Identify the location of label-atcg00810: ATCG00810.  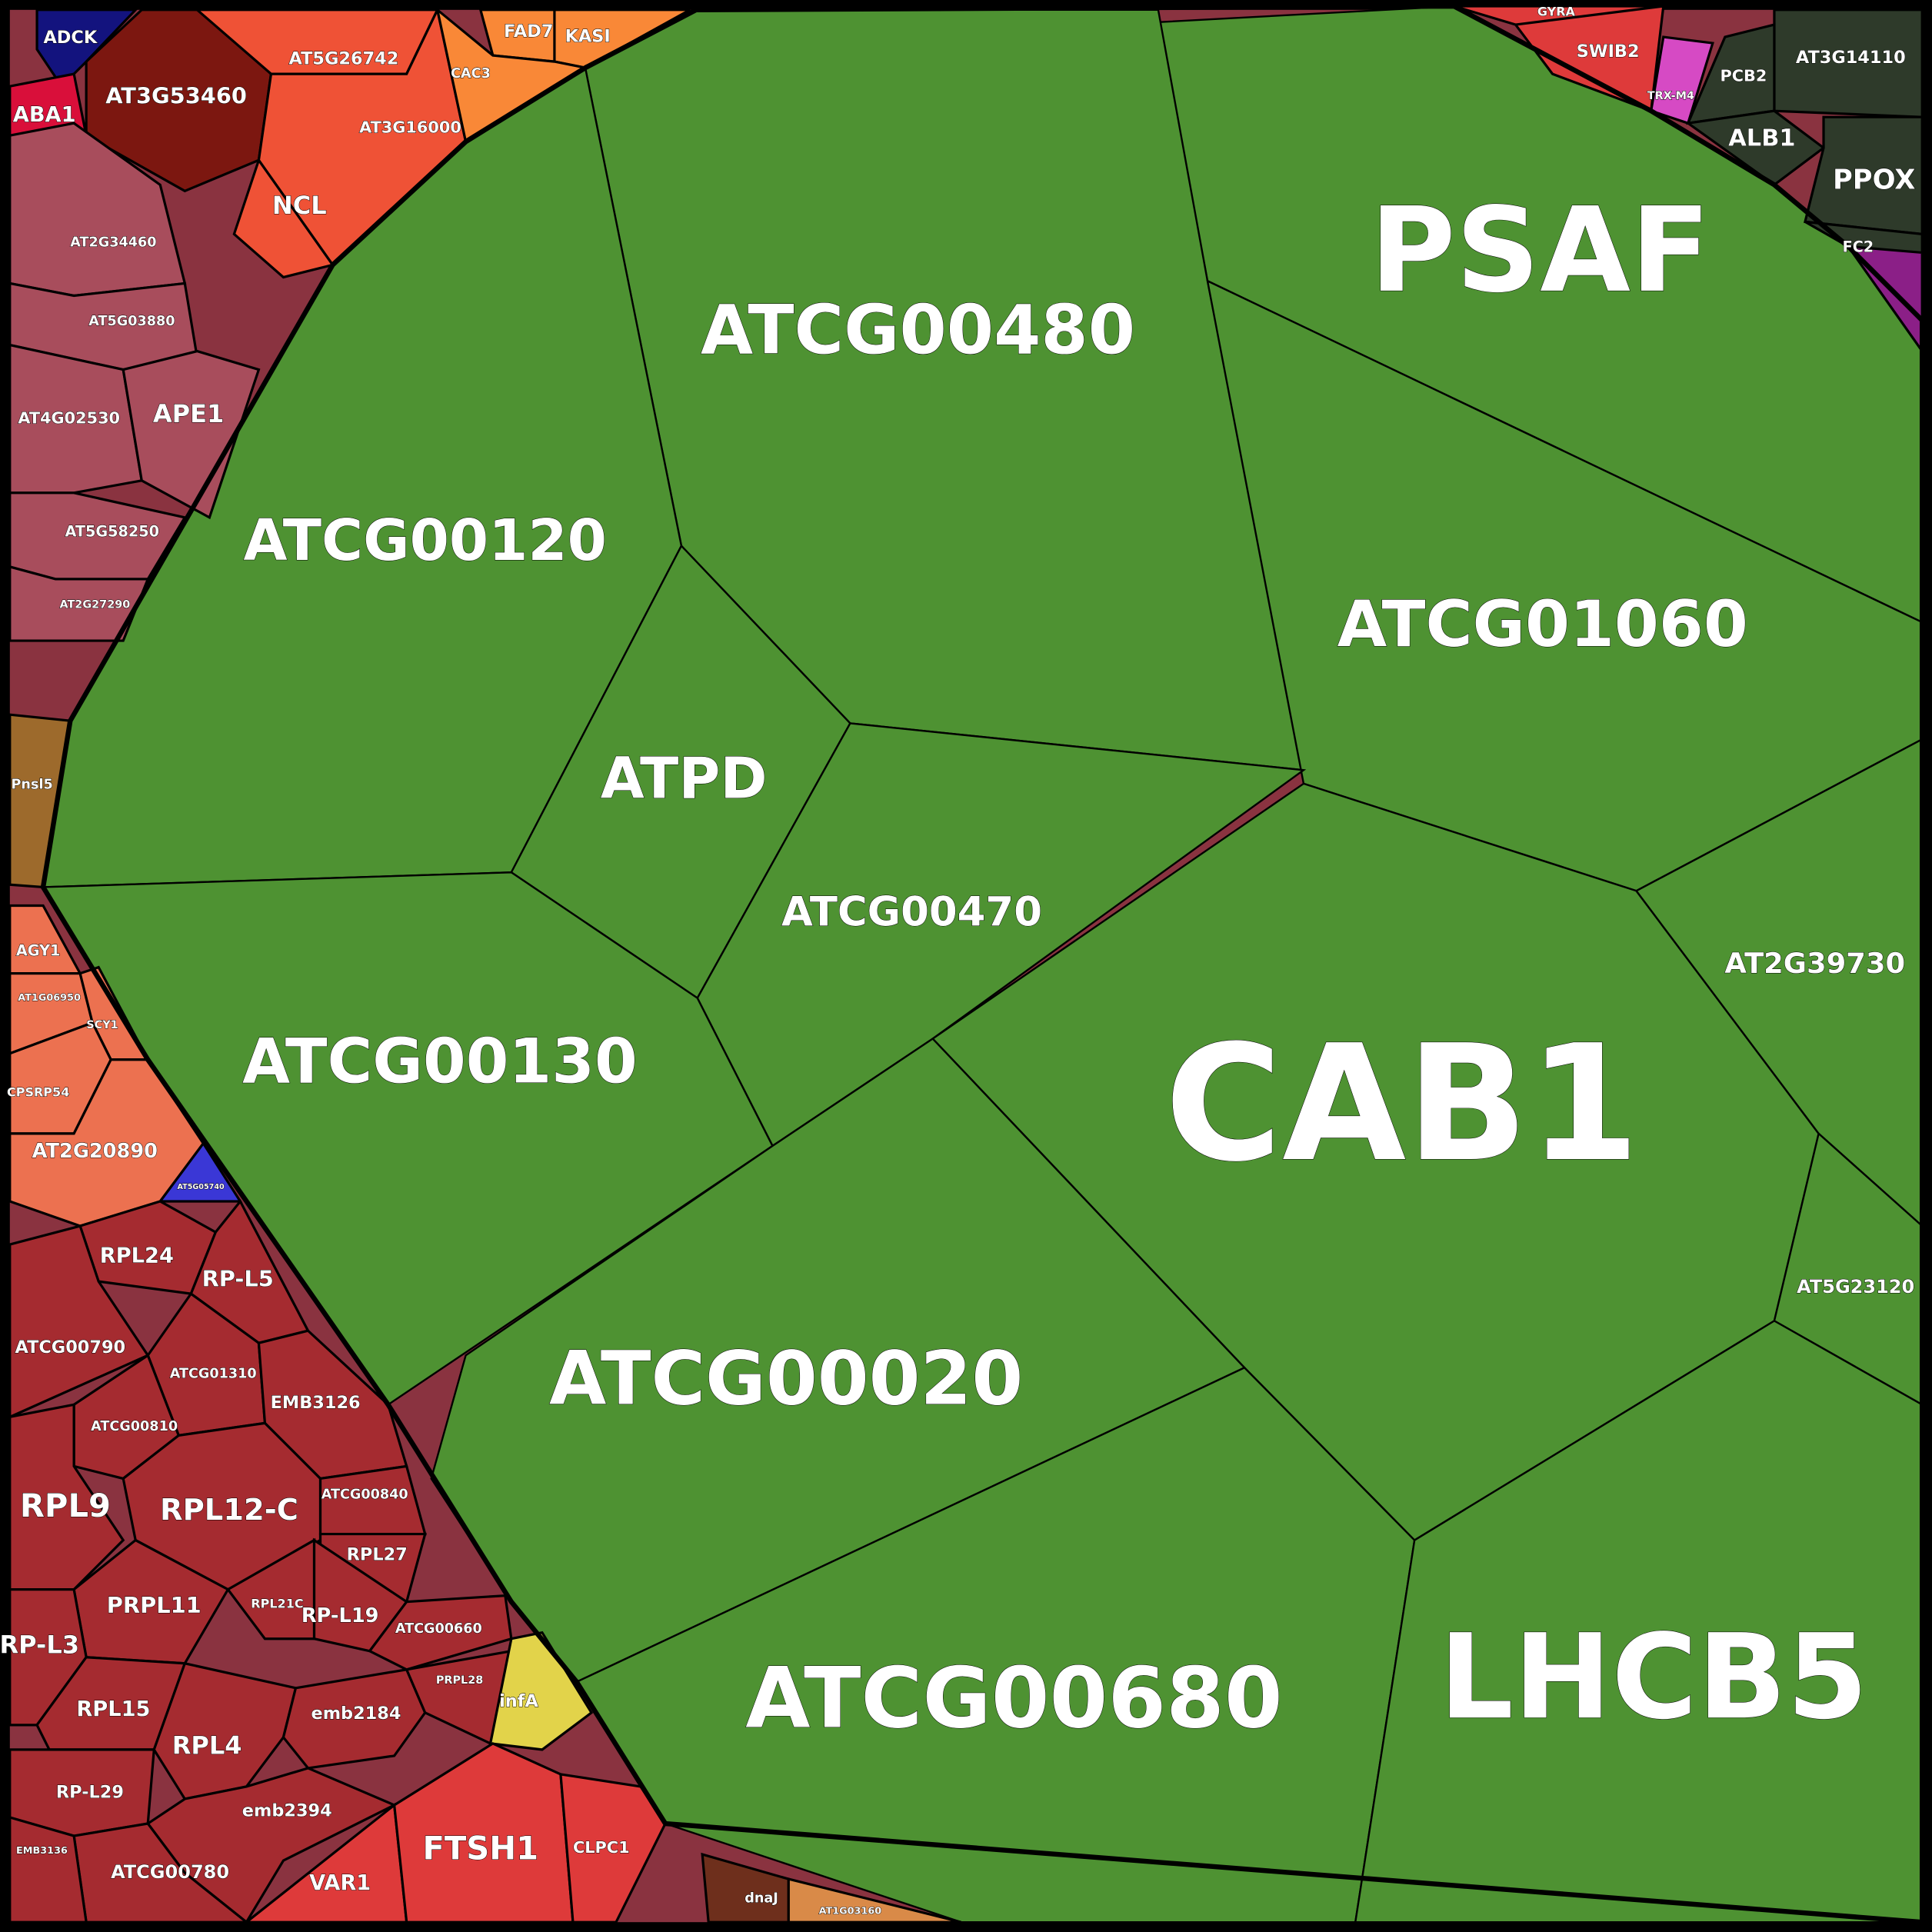
(134, 1426).